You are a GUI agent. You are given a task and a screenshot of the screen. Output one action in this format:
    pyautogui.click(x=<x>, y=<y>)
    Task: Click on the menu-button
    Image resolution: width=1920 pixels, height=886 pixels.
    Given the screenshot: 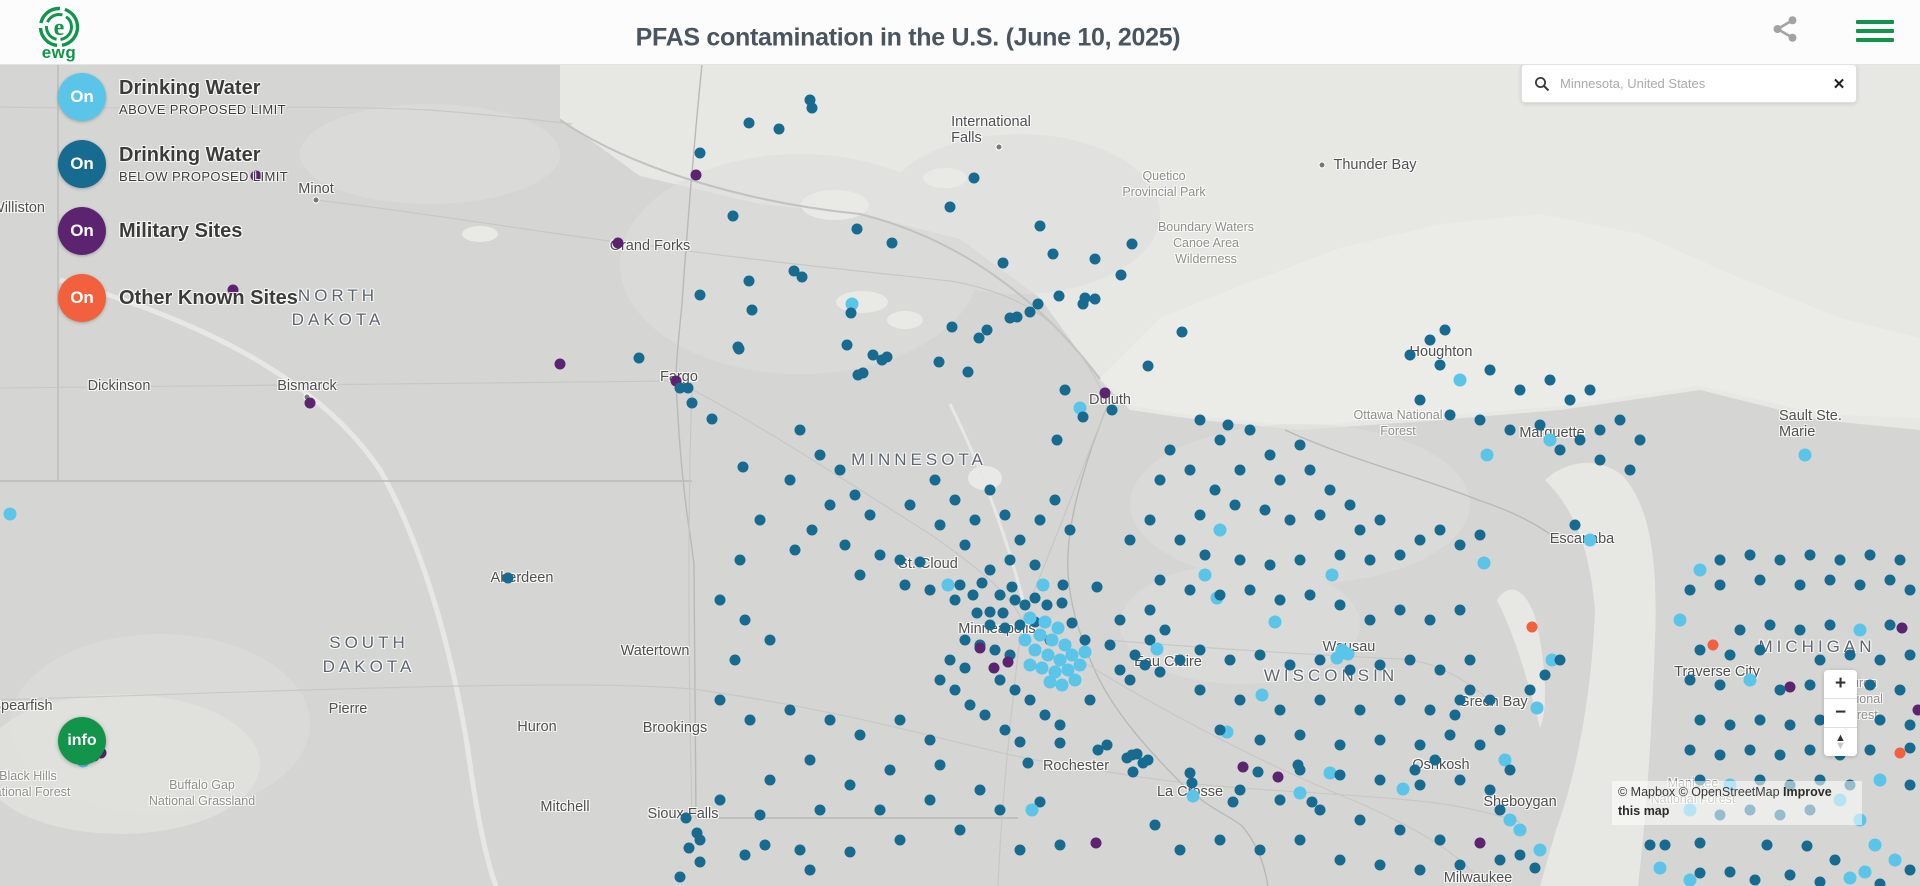 What is the action you would take?
    pyautogui.click(x=1876, y=33)
    